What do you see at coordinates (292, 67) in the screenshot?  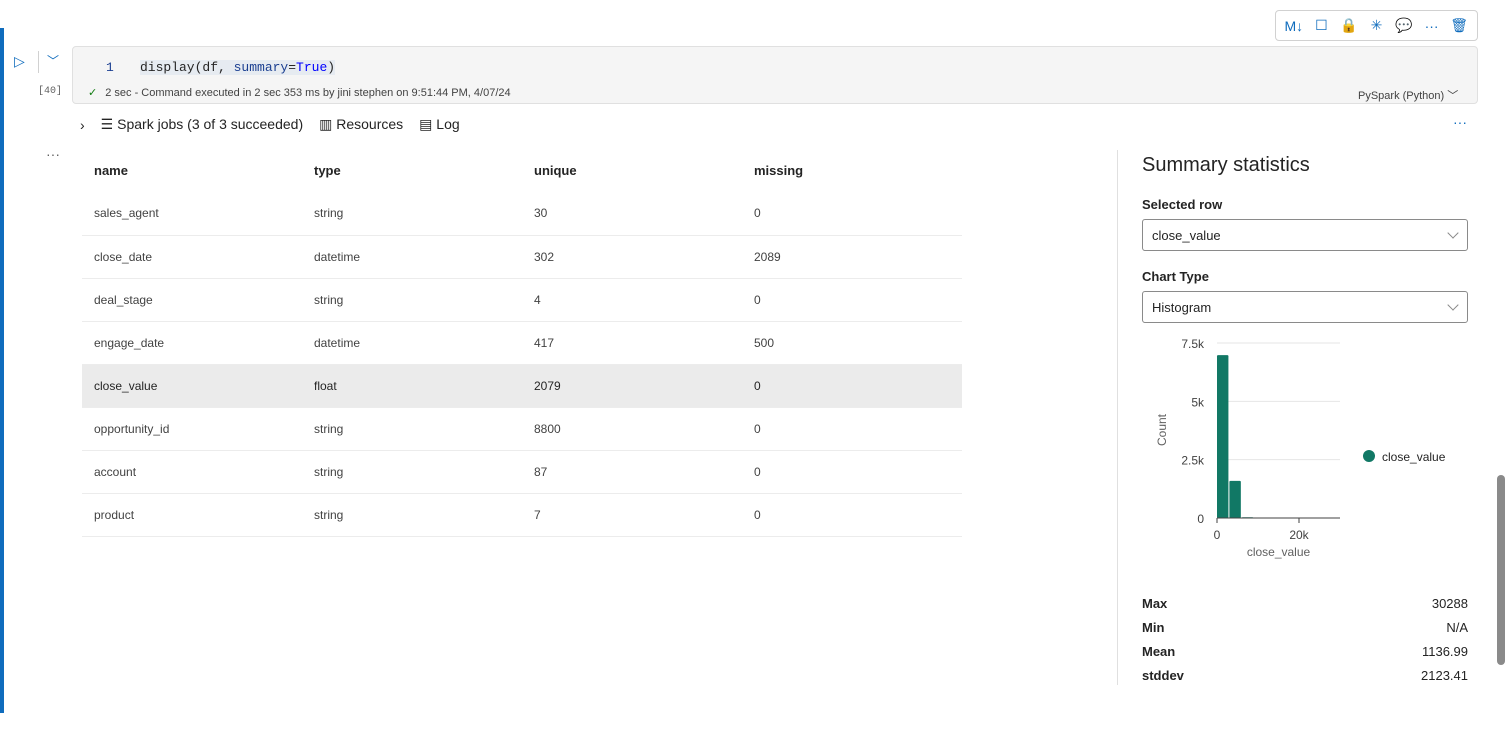 I see `code-eq: =` at bounding box center [292, 67].